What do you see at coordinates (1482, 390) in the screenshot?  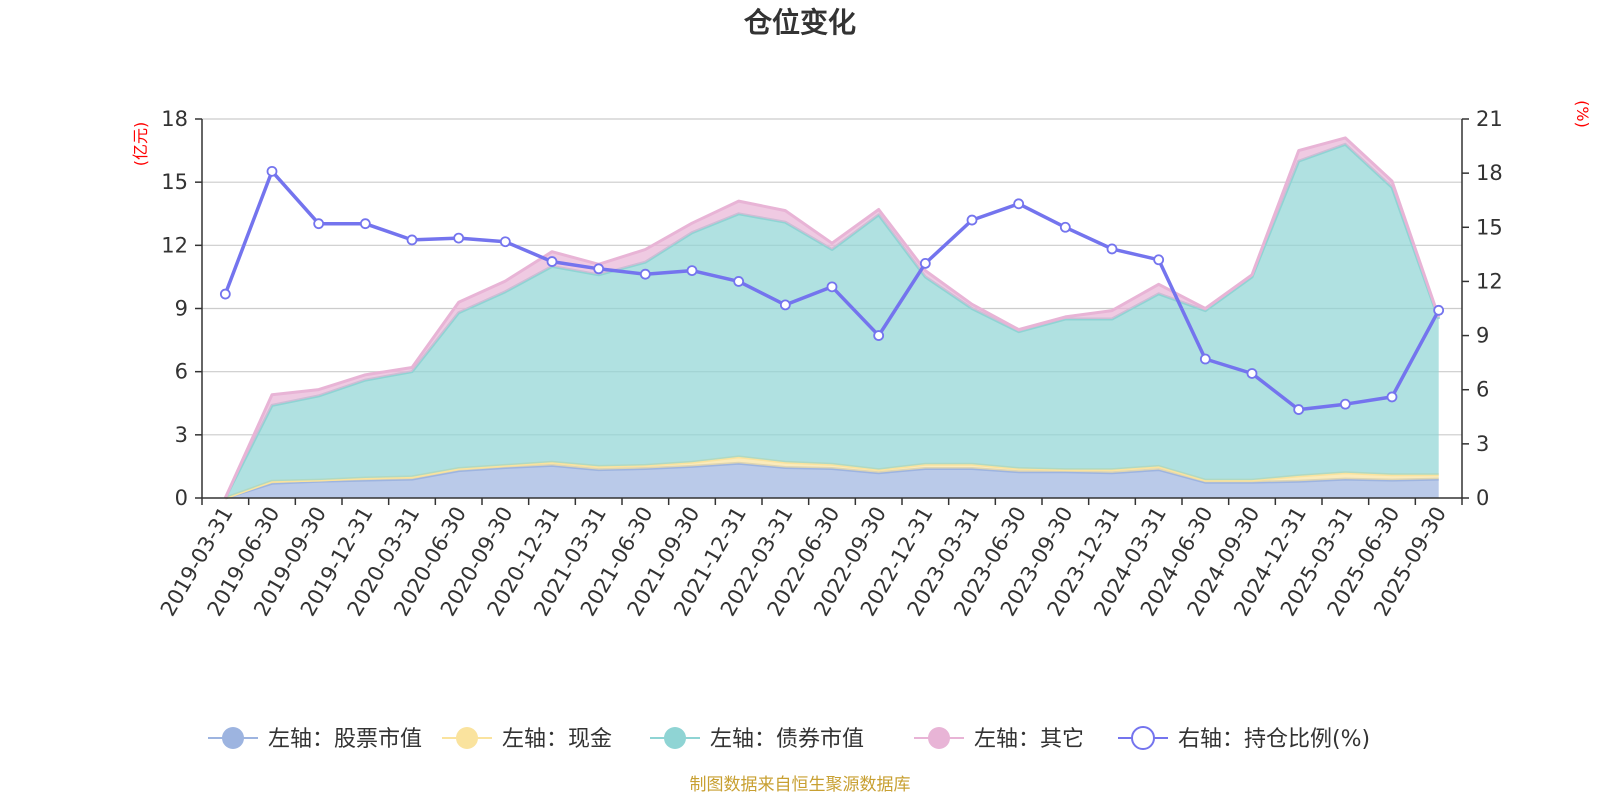 I see `right-tick-label: 6` at bounding box center [1482, 390].